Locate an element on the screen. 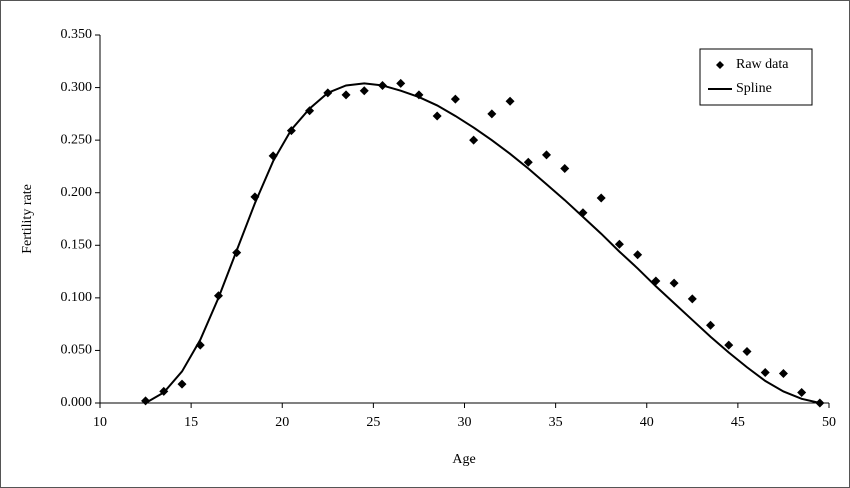  legend-label: Spline is located at coordinates (754, 88).